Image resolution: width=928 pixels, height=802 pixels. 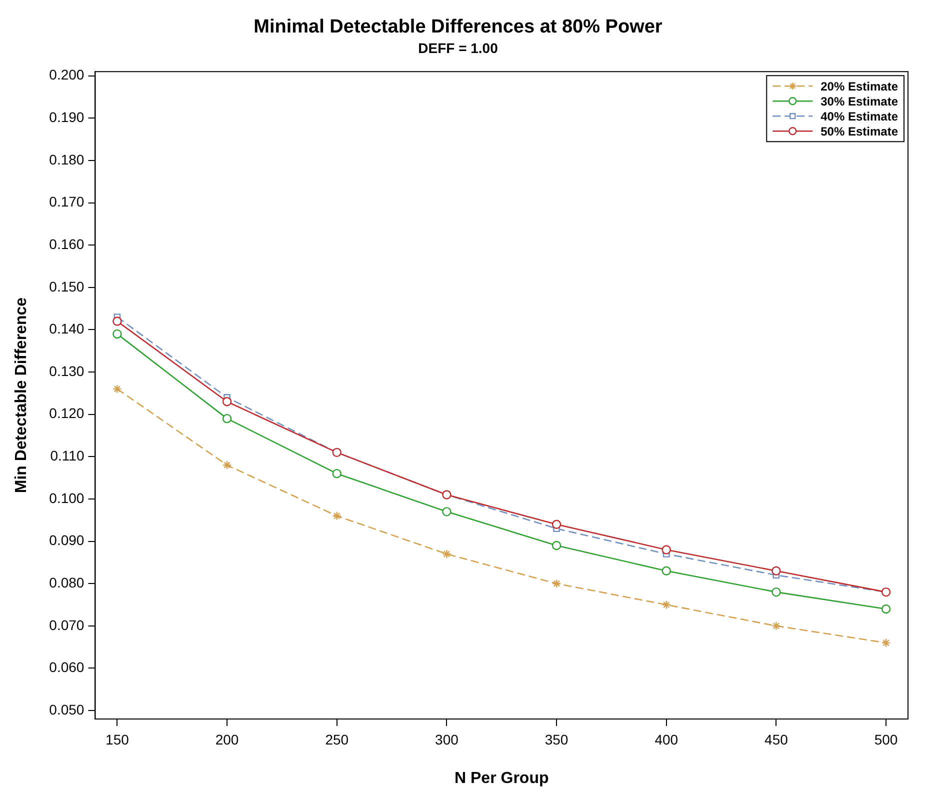 What do you see at coordinates (67, 456) in the screenshot?
I see `y-tick-label: 0.110` at bounding box center [67, 456].